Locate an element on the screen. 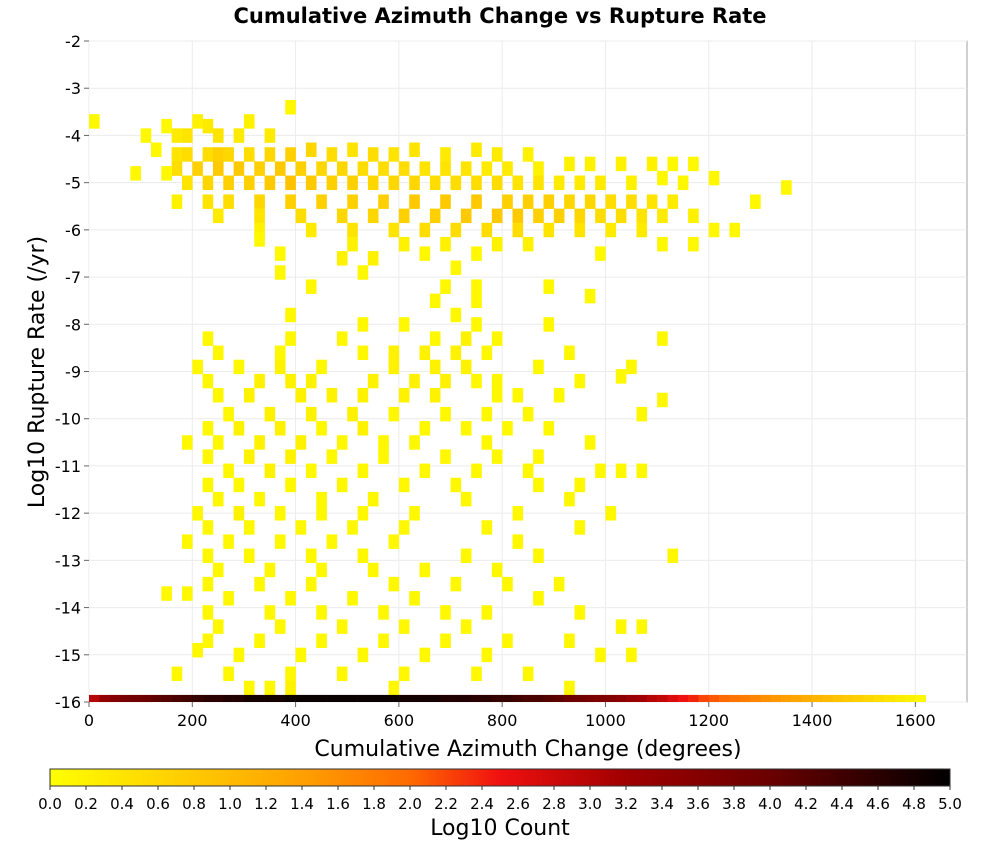 This screenshot has height=854, width=1000. colorbar-tick-label: 5.0 is located at coordinates (950, 804).